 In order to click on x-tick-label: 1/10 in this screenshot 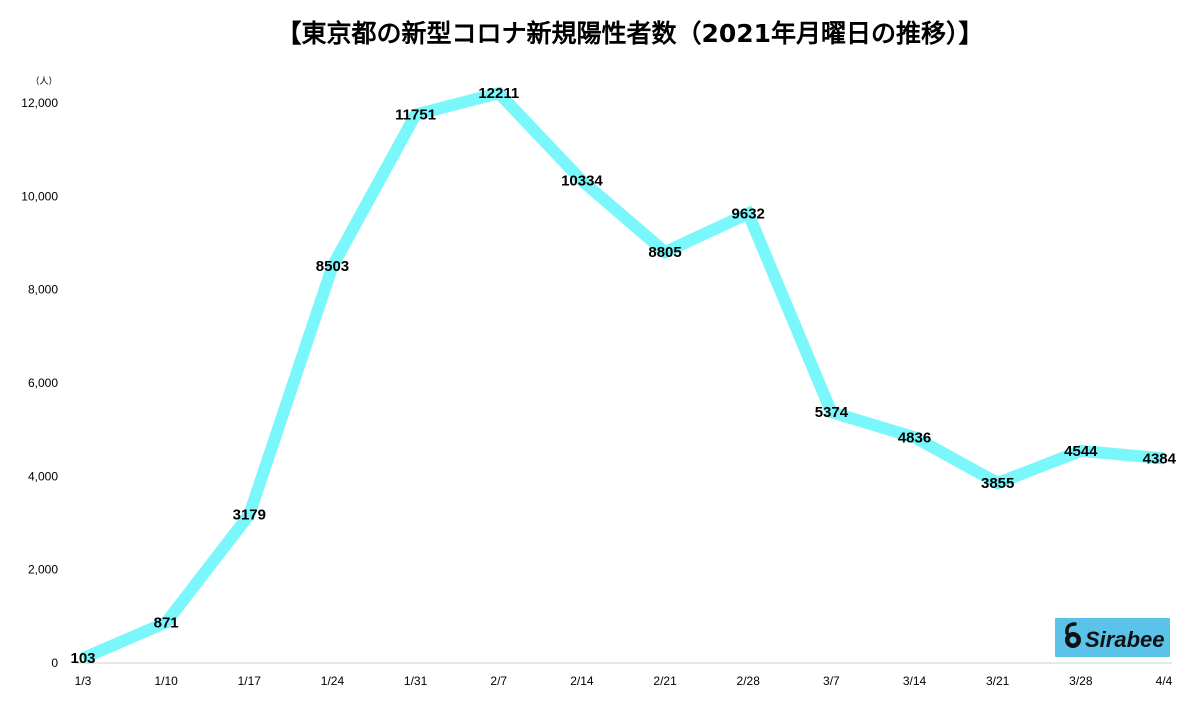, I will do `click(166, 681)`.